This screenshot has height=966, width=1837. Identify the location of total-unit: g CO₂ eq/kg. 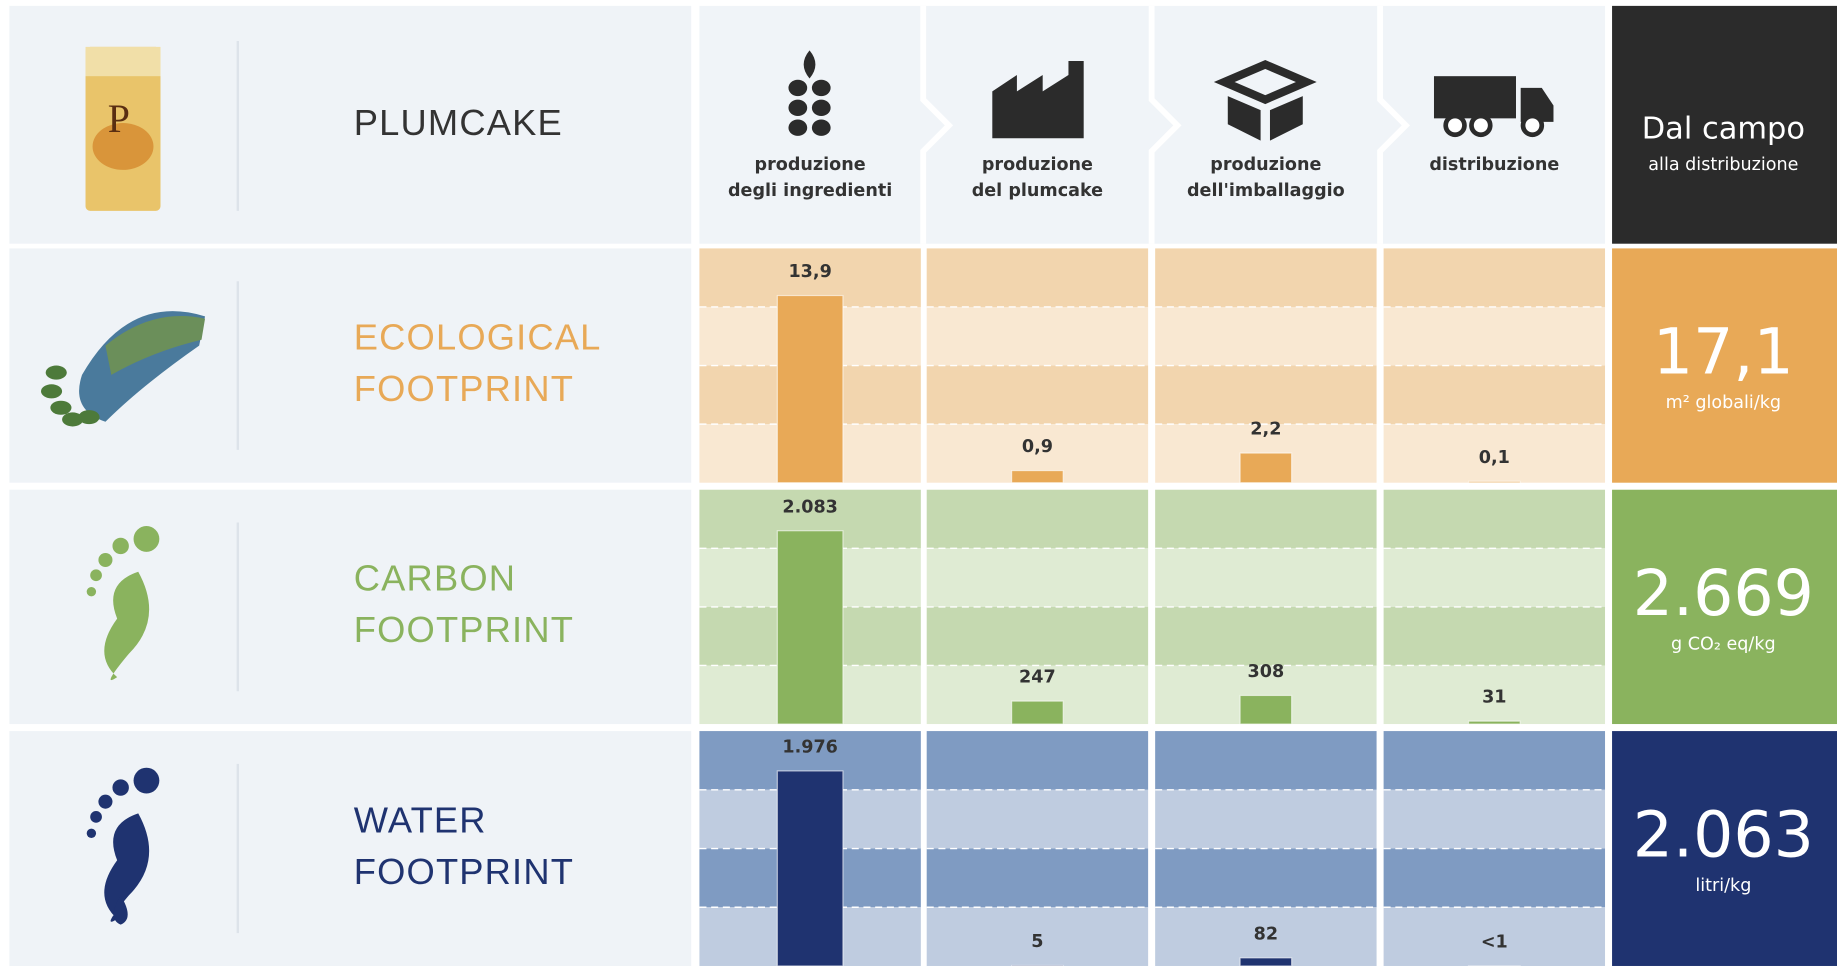
(1723, 644).